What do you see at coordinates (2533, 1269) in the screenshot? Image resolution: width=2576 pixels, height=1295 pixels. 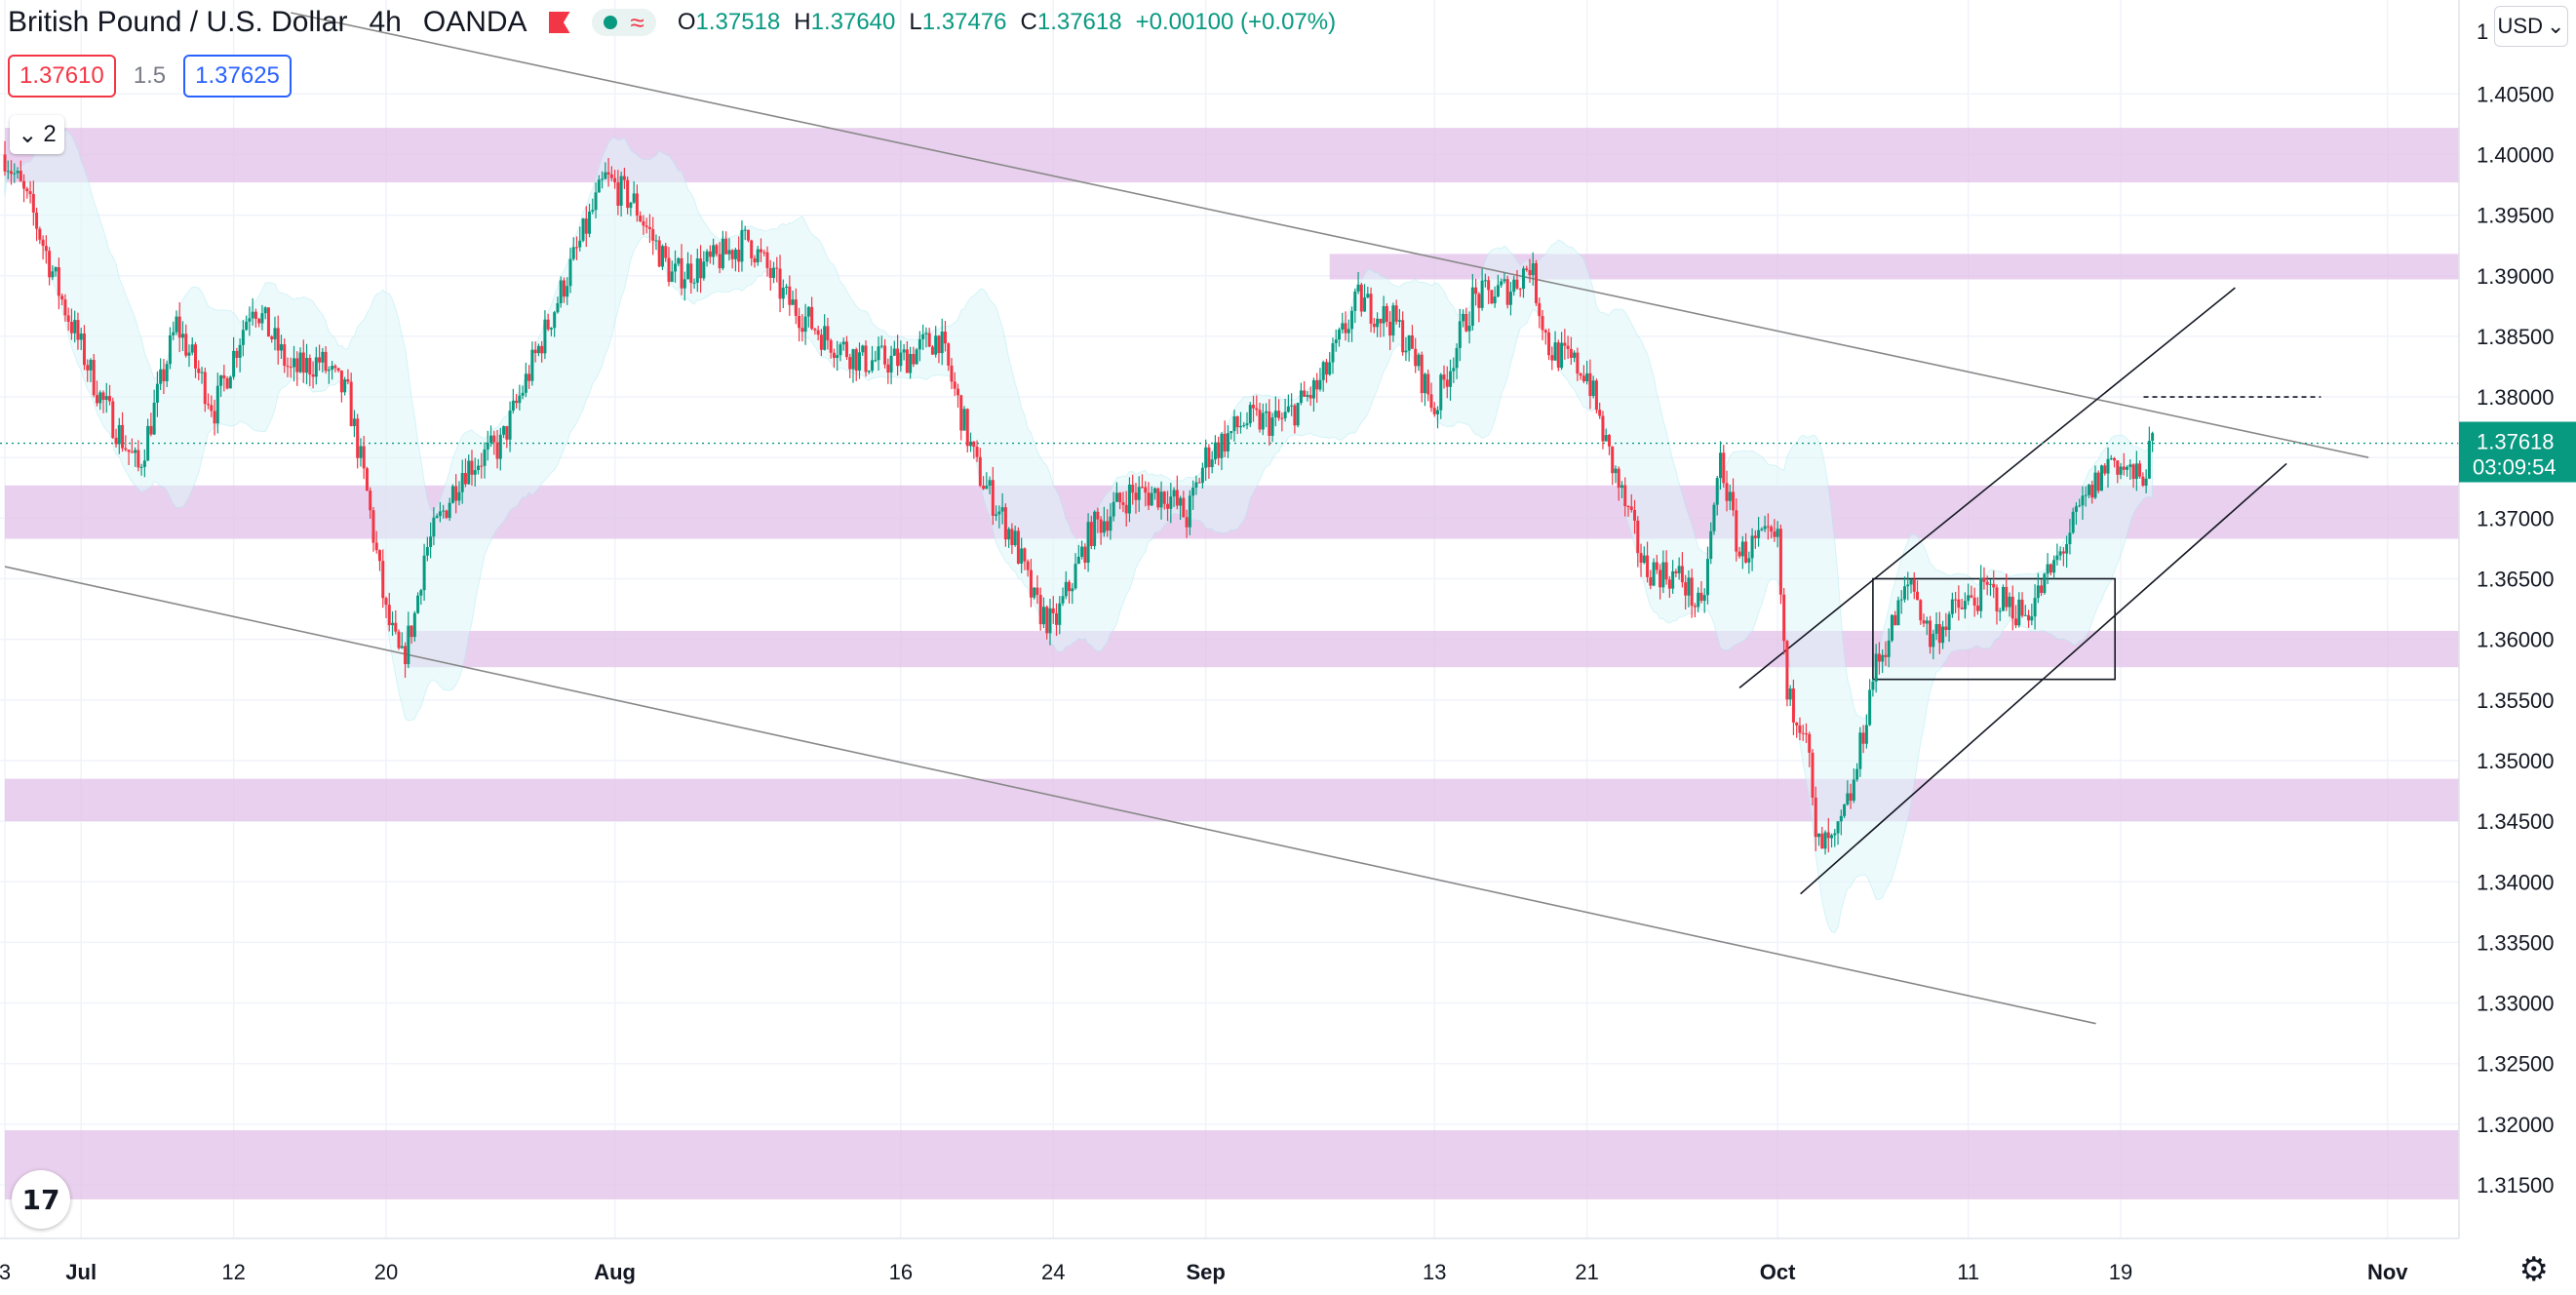 I see `gear-icon: ⚙` at bounding box center [2533, 1269].